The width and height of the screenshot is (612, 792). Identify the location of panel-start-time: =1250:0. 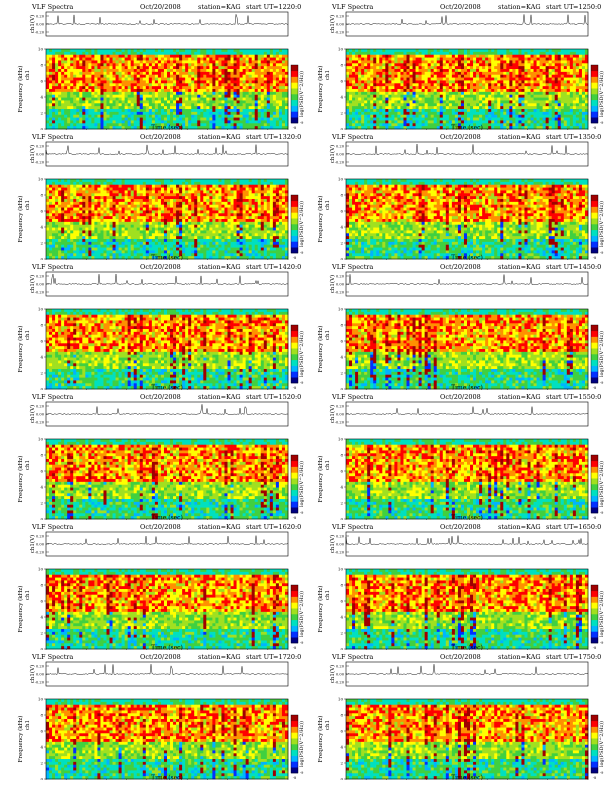
(587, 7).